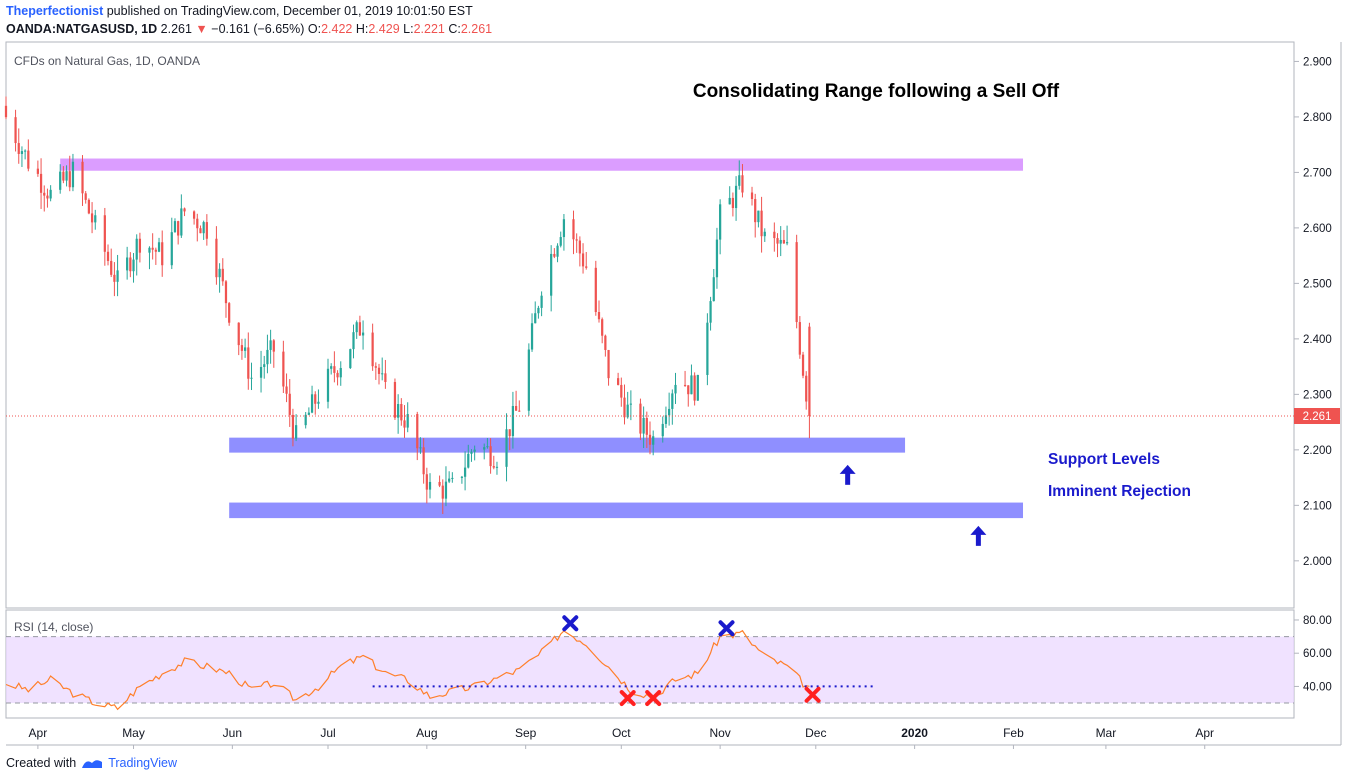  Describe the element at coordinates (542, 164) in the screenshot. I see `resistance-zone` at that location.